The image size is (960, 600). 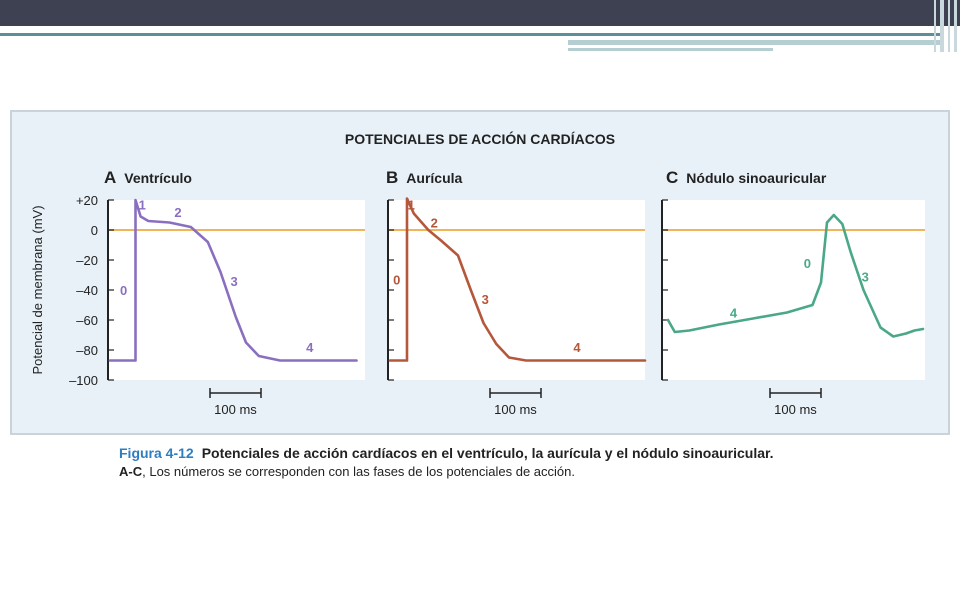 I want to click on y-tick-label: 0, so click(x=94, y=230).